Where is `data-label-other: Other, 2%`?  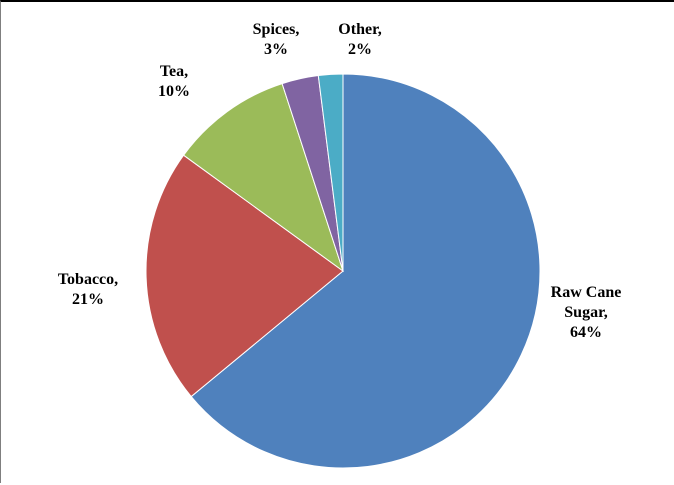 data-label-other: Other, 2% is located at coordinates (359, 39).